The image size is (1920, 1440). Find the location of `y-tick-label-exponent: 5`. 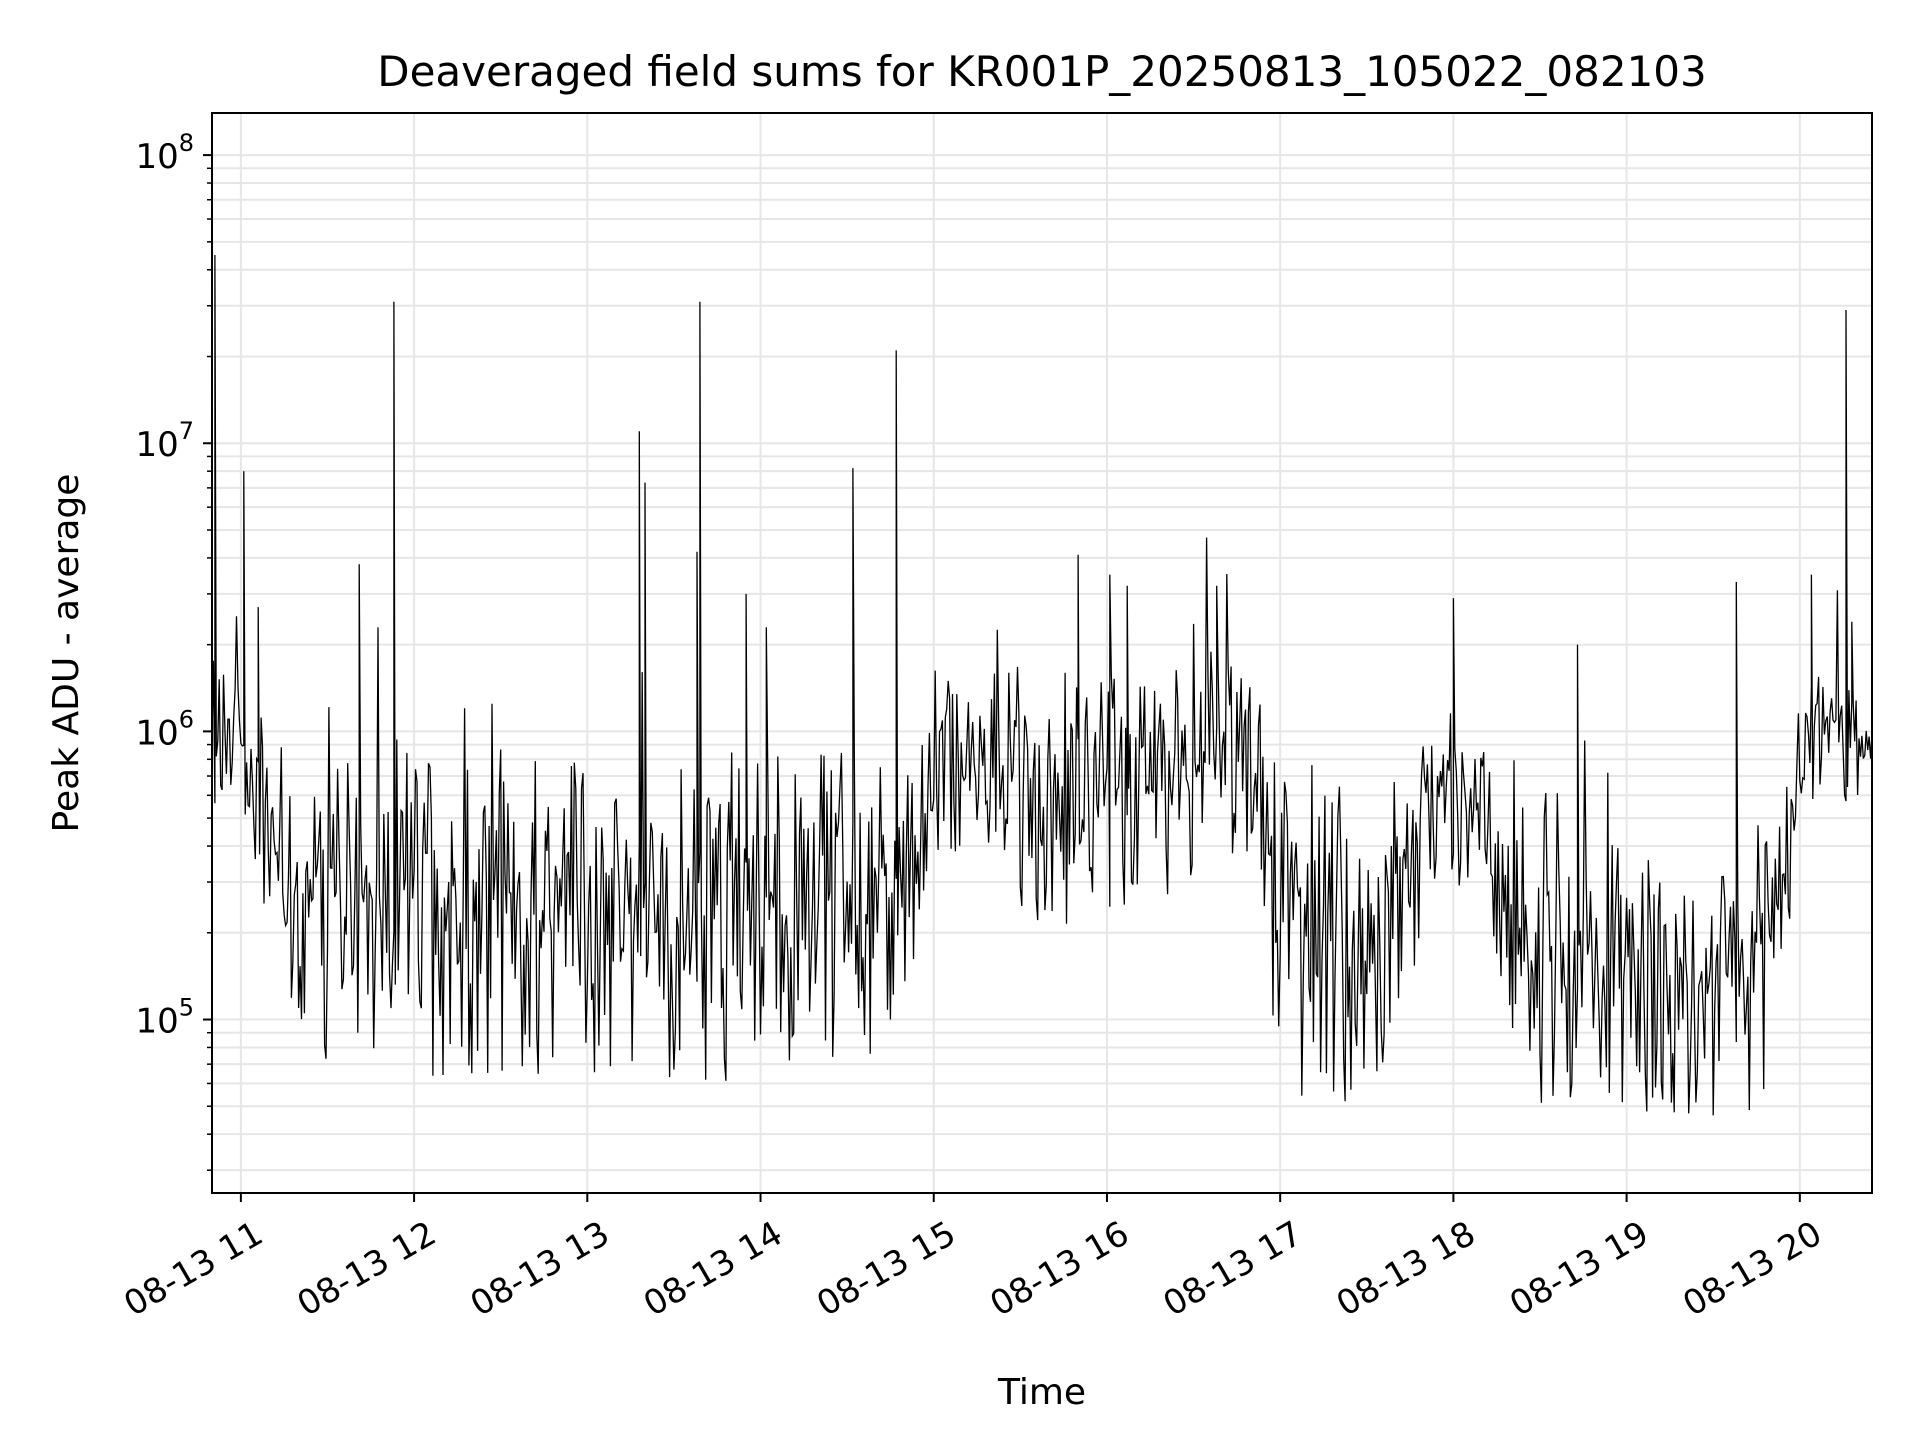

y-tick-label-exponent: 5 is located at coordinates (186, 1008).